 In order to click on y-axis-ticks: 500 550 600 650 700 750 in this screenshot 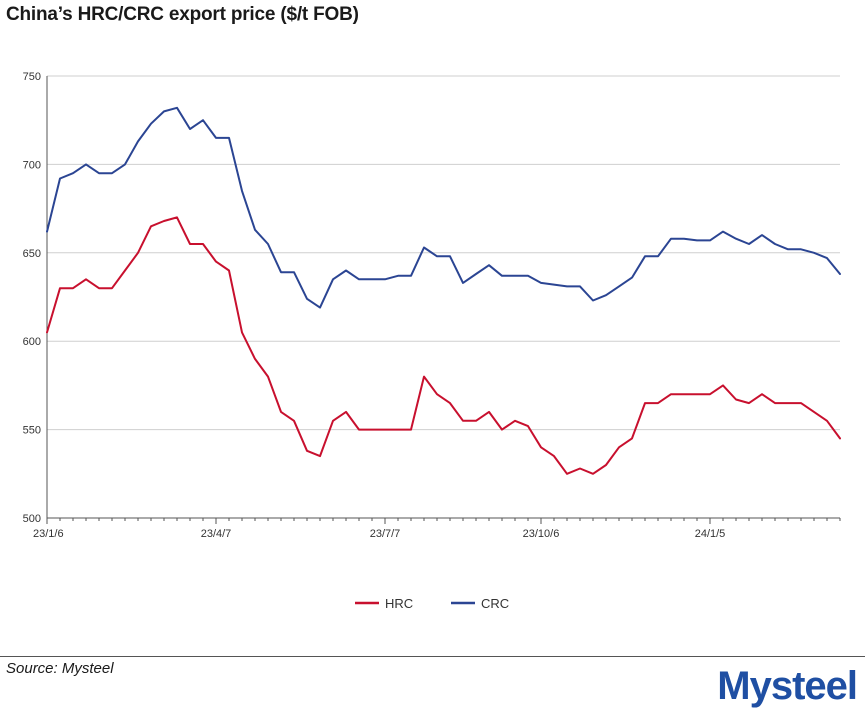, I will do `click(32, 298)`.